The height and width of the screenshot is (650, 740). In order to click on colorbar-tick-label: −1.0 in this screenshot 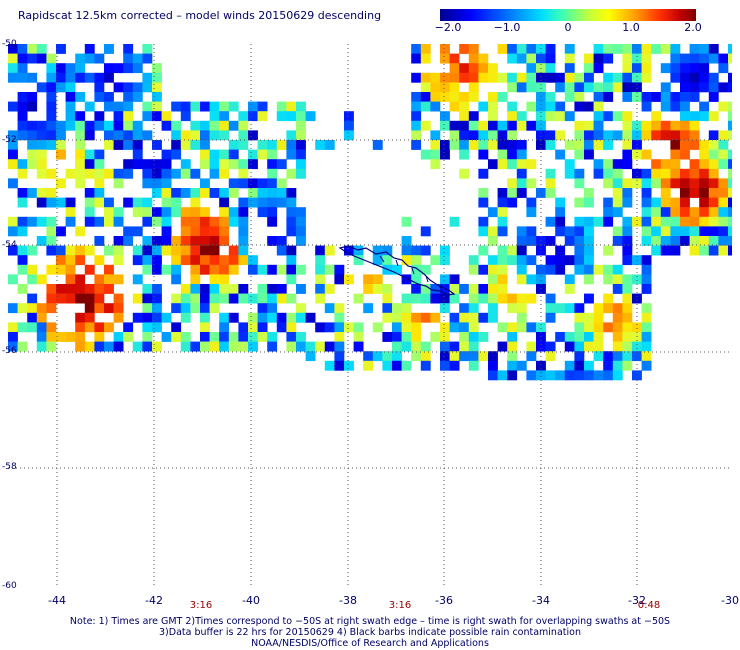, I will do `click(507, 27)`.